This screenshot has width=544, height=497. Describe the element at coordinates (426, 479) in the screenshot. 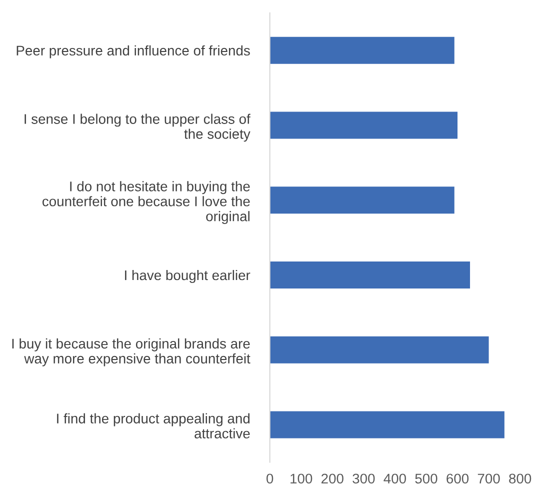

I see `x-tick-label: 500` at that location.